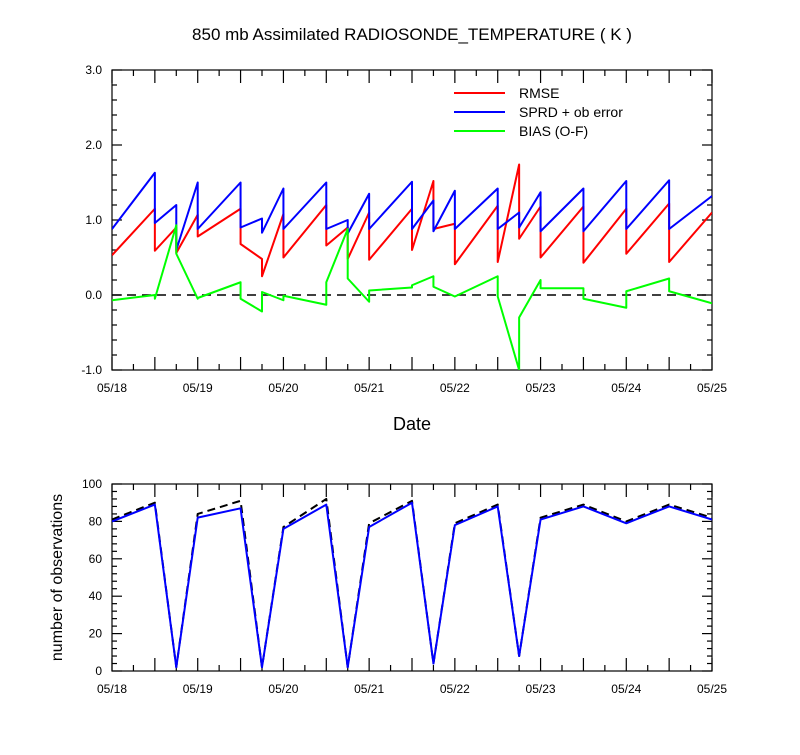 The image size is (800, 755). What do you see at coordinates (93, 295) in the screenshot?
I see `y-tick-label: 0.0` at bounding box center [93, 295].